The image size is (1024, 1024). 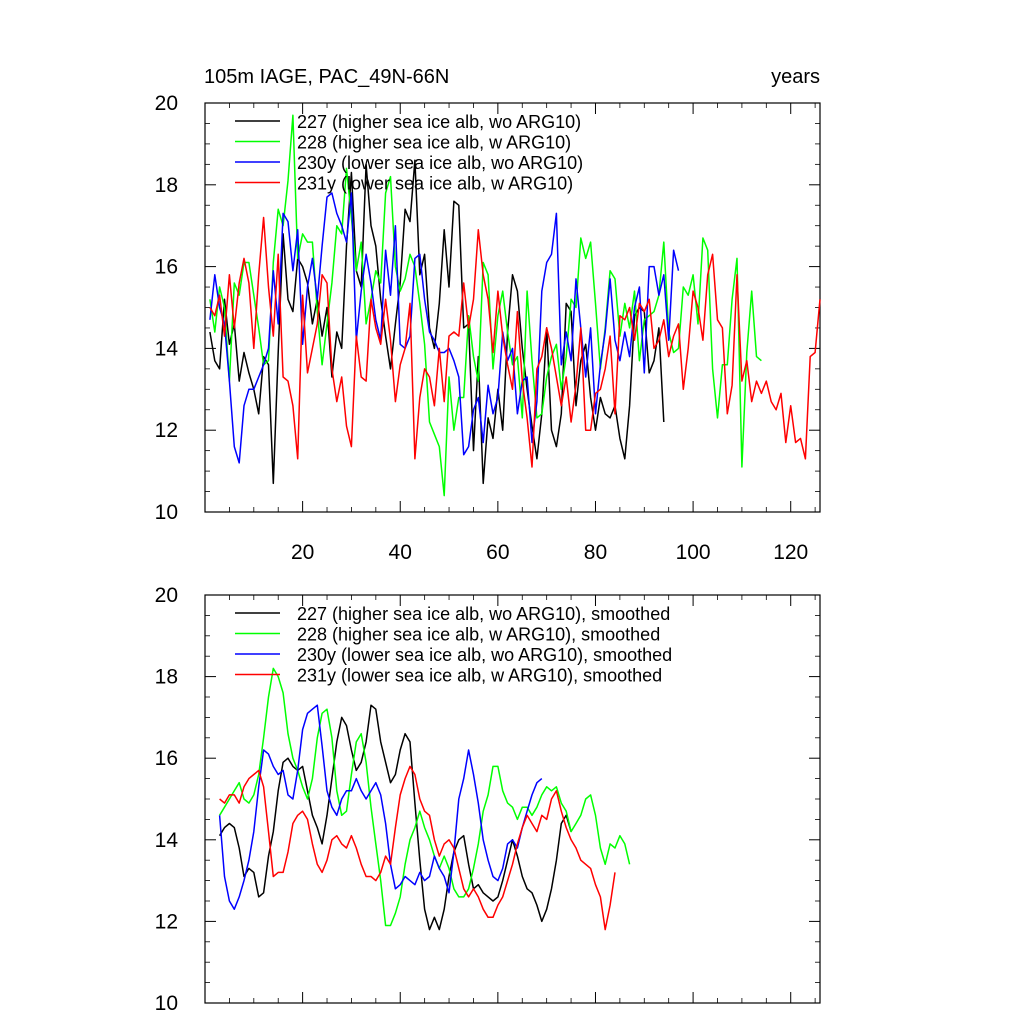 I want to click on x-tick-label: 40, so click(x=400, y=552).